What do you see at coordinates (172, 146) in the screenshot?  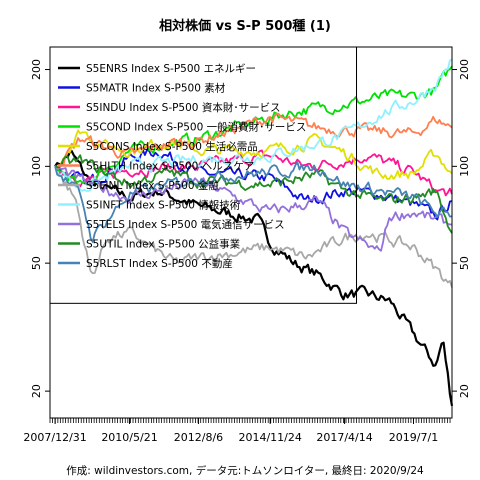 I see `legend-label-5: S5CONS Index S-P500 生活必需品` at bounding box center [172, 146].